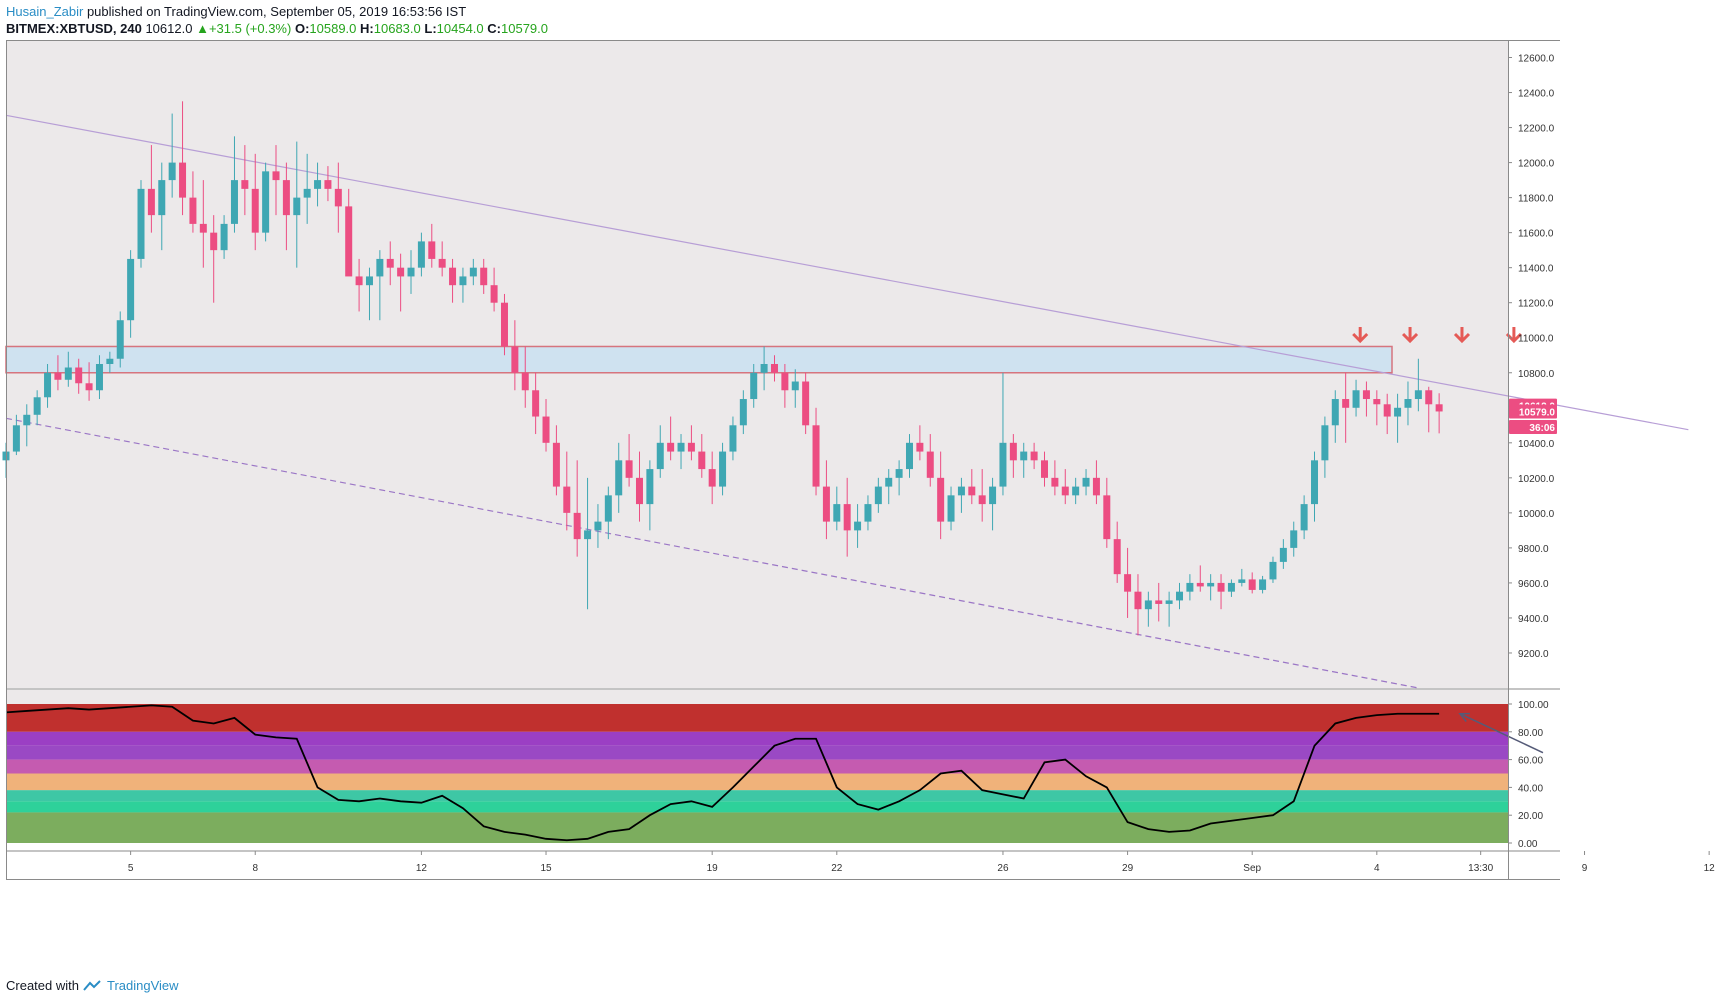 The height and width of the screenshot is (1002, 1722). What do you see at coordinates (45, 11) in the screenshot?
I see `author-link: Husain_Zabir` at bounding box center [45, 11].